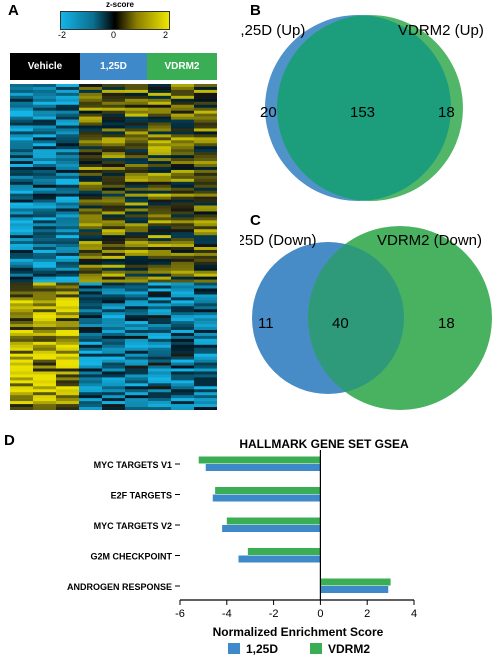 Image resolution: width=500 pixels, height=659 pixels. What do you see at coordinates (114, 35) in the screenshot?
I see `zscore-tick-mid: 0` at bounding box center [114, 35].